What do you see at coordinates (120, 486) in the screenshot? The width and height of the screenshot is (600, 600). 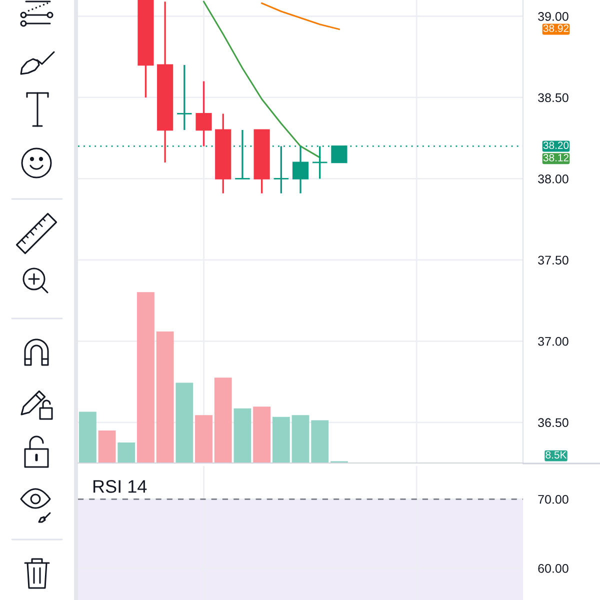 I see `text: RSI 14` at bounding box center [120, 486].